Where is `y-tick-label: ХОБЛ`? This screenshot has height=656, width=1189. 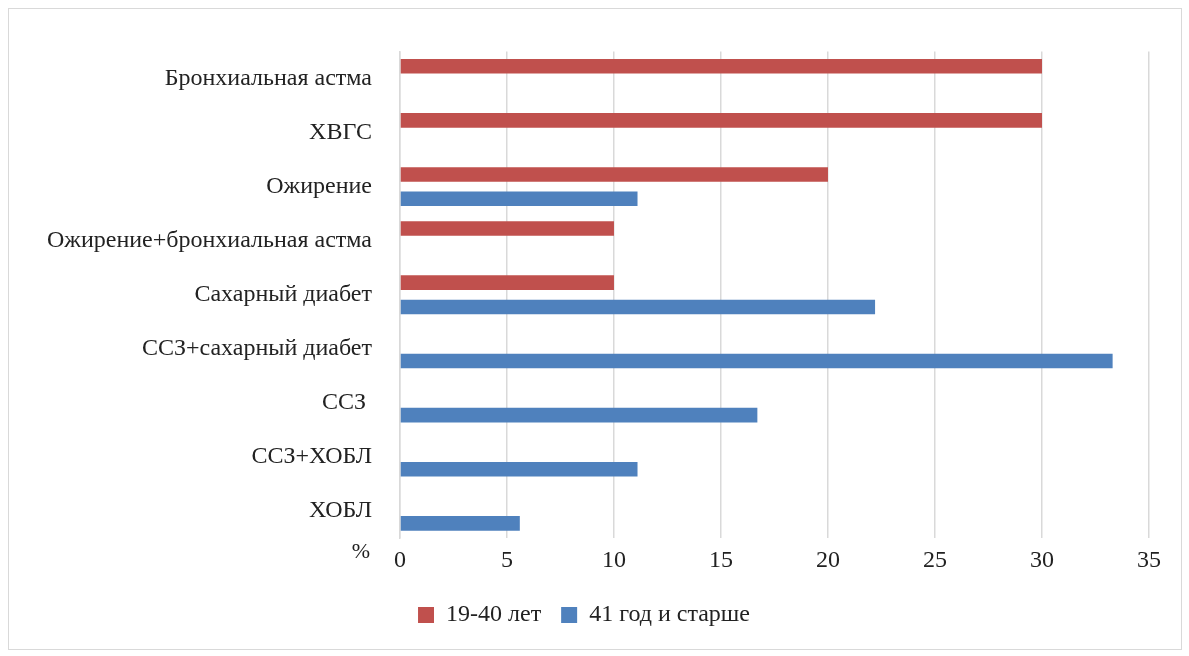 y-tick-label: ХОБЛ is located at coordinates (340, 509).